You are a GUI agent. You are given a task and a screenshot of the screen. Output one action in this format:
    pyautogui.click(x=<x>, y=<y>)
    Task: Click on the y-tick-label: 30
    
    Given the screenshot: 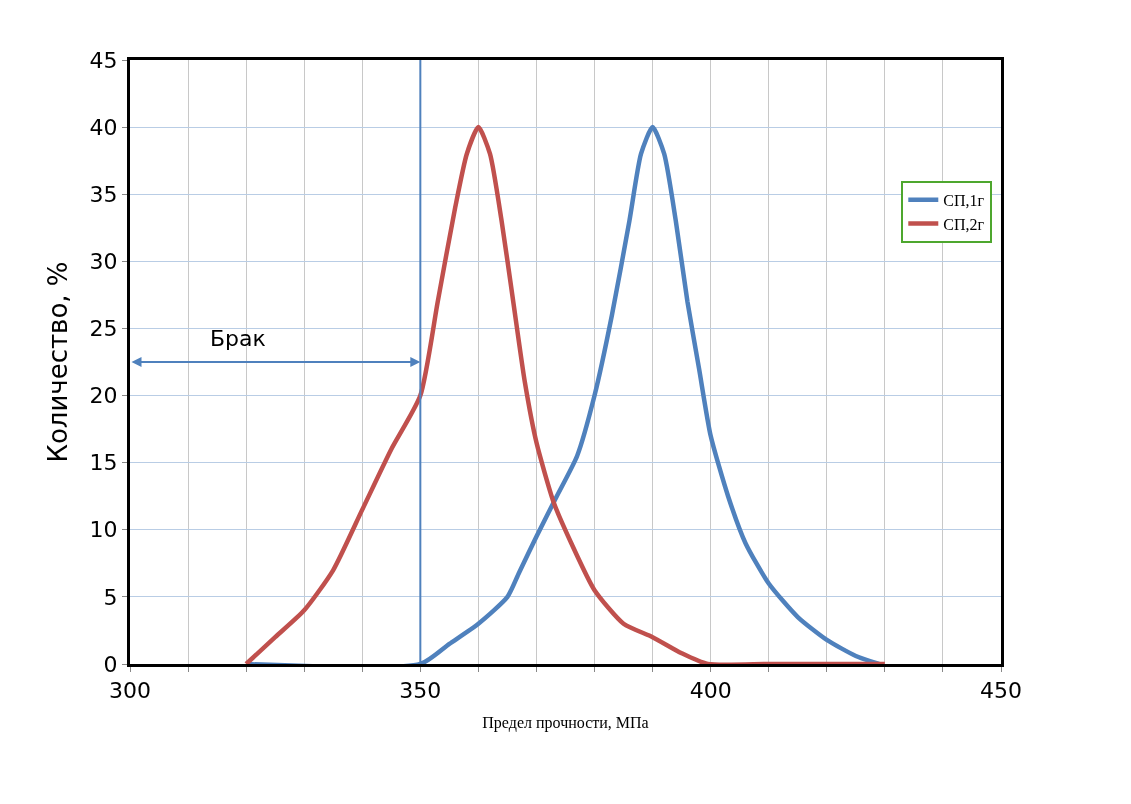 What is the action you would take?
    pyautogui.click(x=103, y=262)
    